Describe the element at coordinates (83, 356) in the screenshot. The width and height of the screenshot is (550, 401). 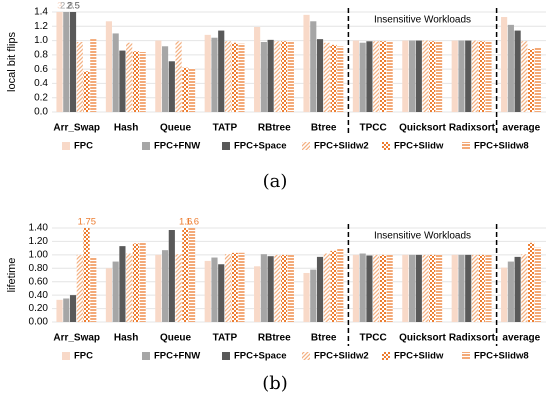
I see `legend-label: FPC` at that location.